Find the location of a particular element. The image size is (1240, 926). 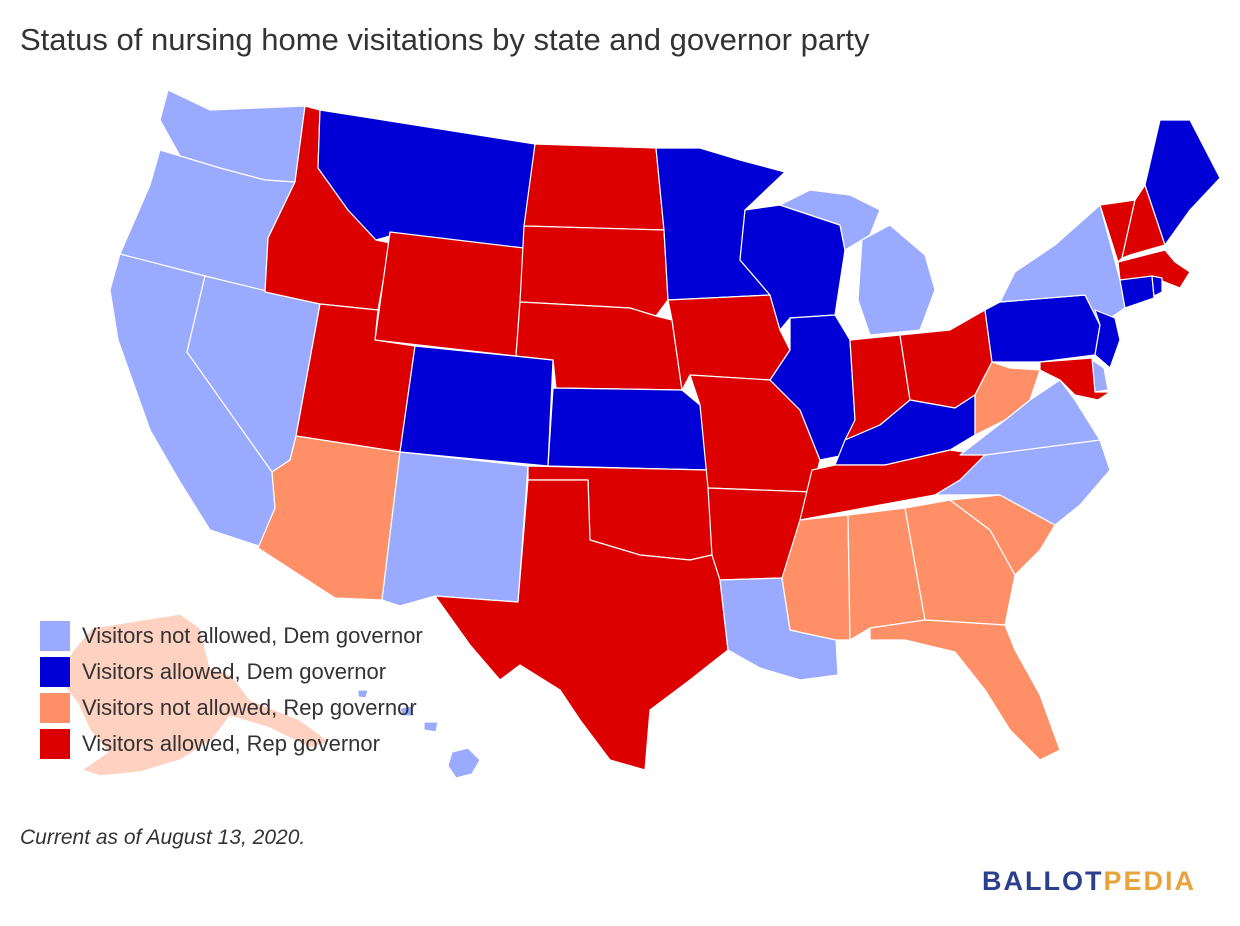

state-ak is located at coordinates (195, 695).